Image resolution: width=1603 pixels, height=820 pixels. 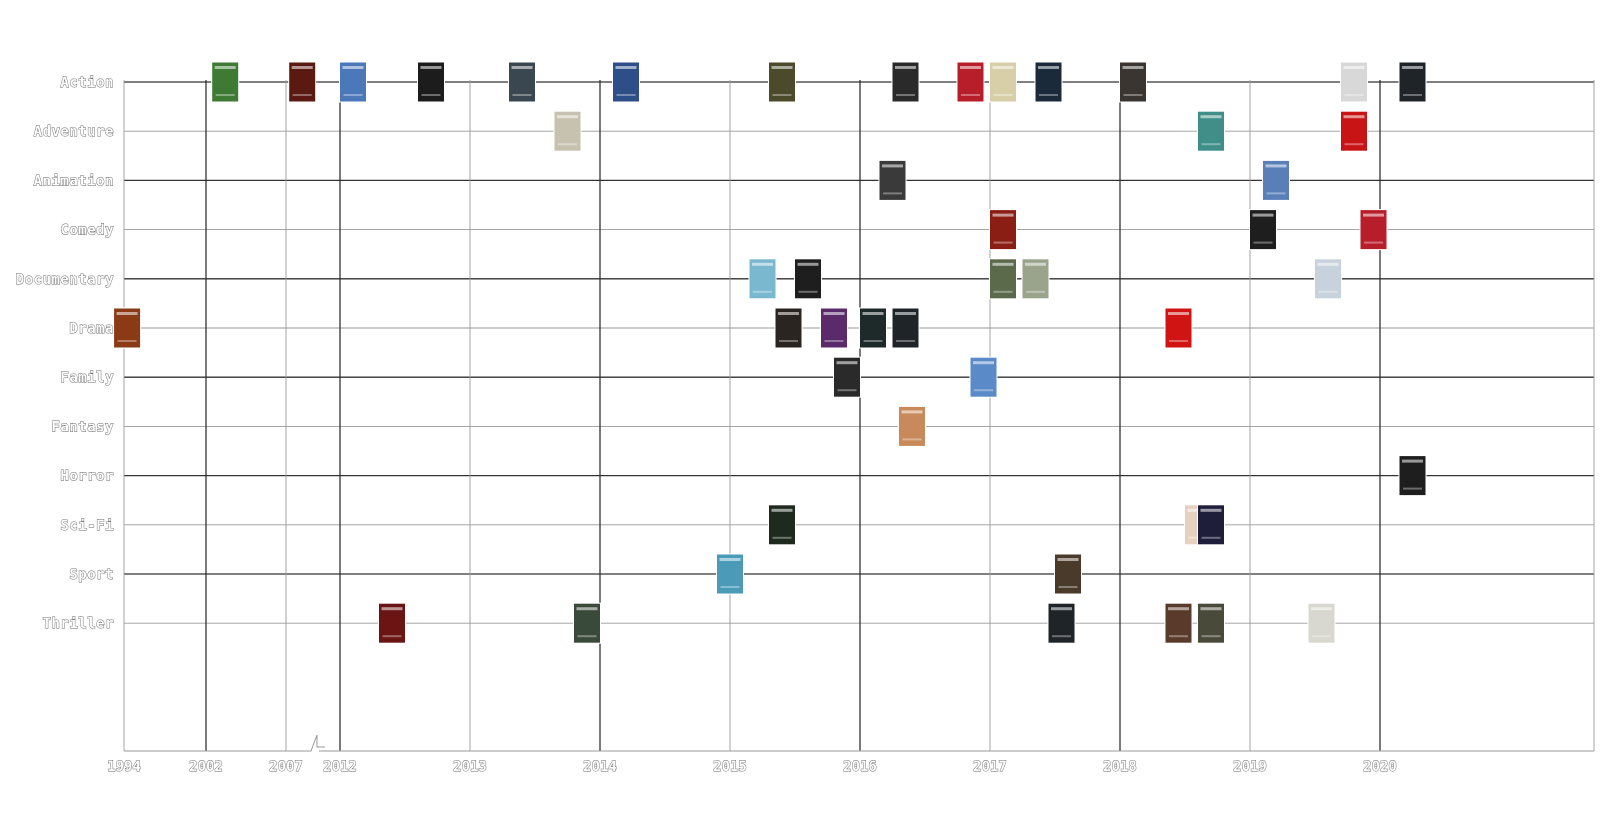 I want to click on year-tick-1994: 1994, so click(x=124, y=767).